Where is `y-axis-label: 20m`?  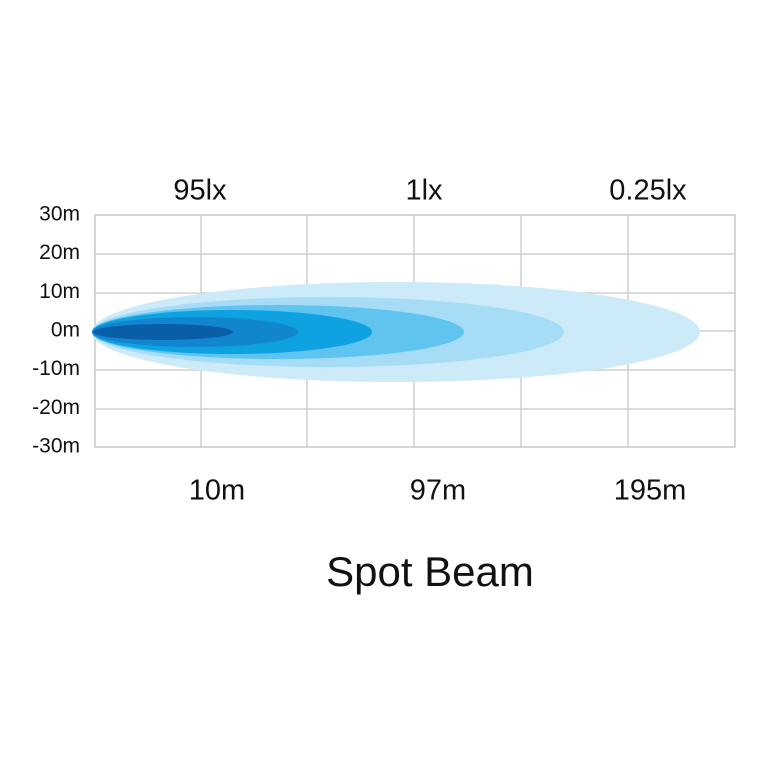 y-axis-label: 20m is located at coordinates (59, 252).